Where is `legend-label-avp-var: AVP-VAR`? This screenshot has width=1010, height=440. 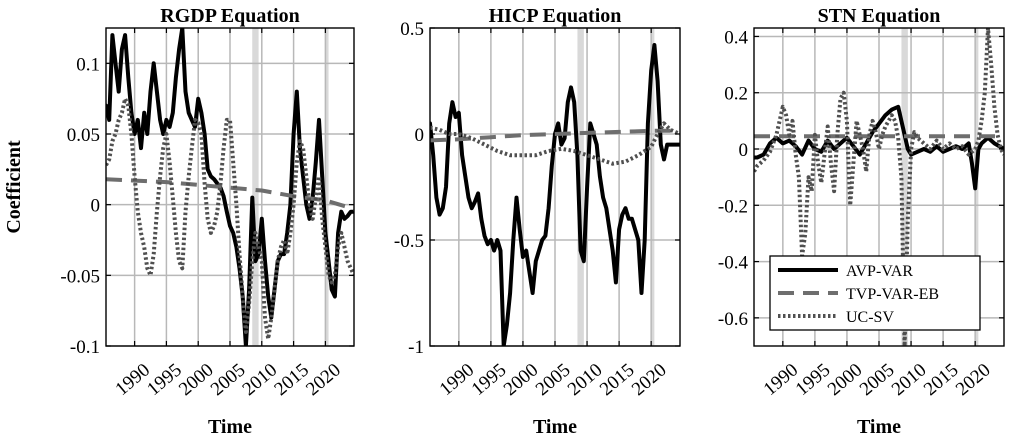 legend-label-avp-var: AVP-VAR is located at coordinates (879, 271).